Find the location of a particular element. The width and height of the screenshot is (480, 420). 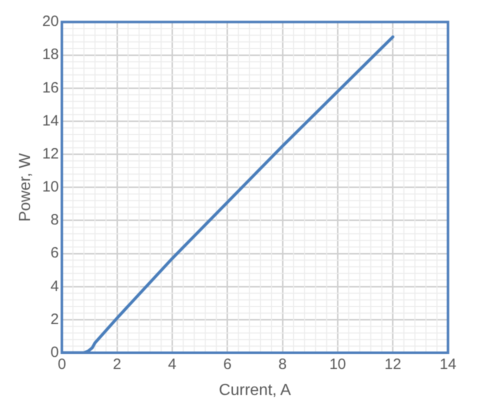

x-tick-label: 2 is located at coordinates (117, 364).